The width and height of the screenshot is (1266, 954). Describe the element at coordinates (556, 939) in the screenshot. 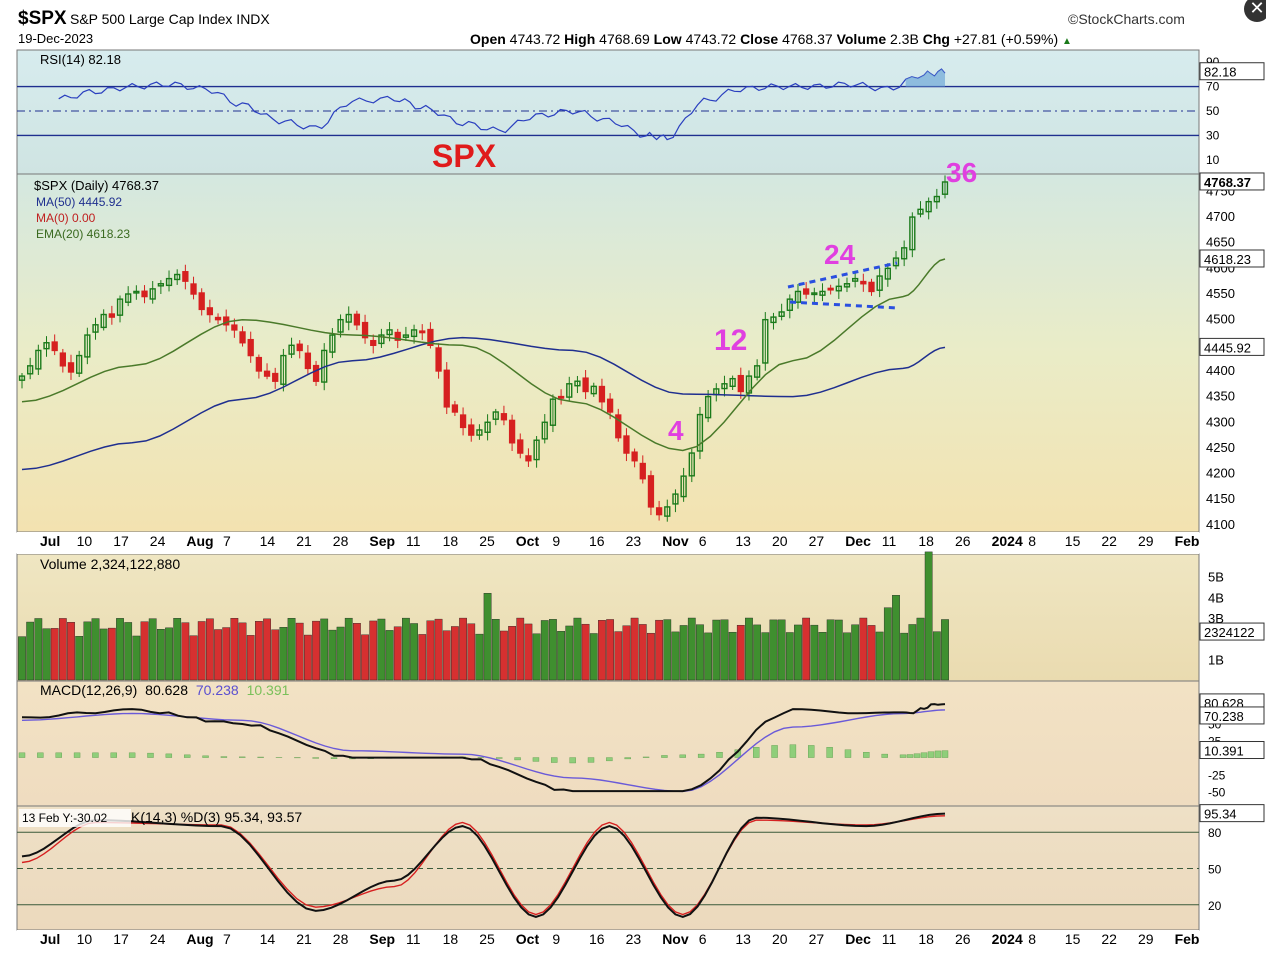

I see `x-axis-label-bottom: 9` at that location.